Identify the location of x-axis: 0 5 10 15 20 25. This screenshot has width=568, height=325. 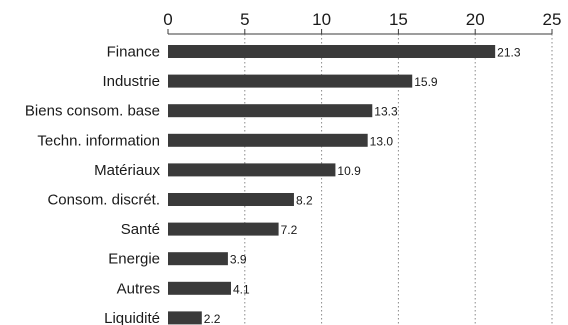
(362, 22).